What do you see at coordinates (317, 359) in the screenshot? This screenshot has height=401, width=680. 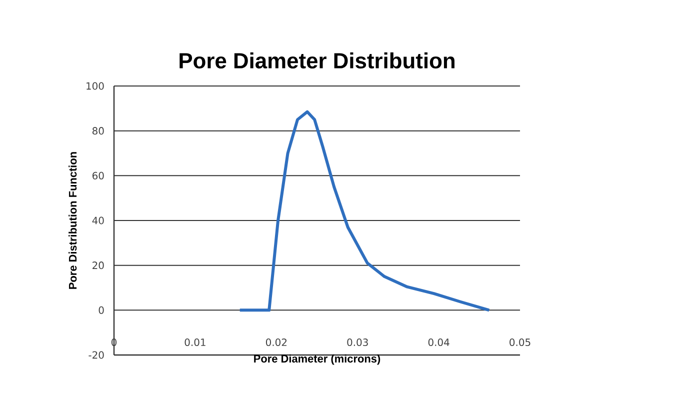 I see `x-axis-title: Pore Diameter (microns)` at bounding box center [317, 359].